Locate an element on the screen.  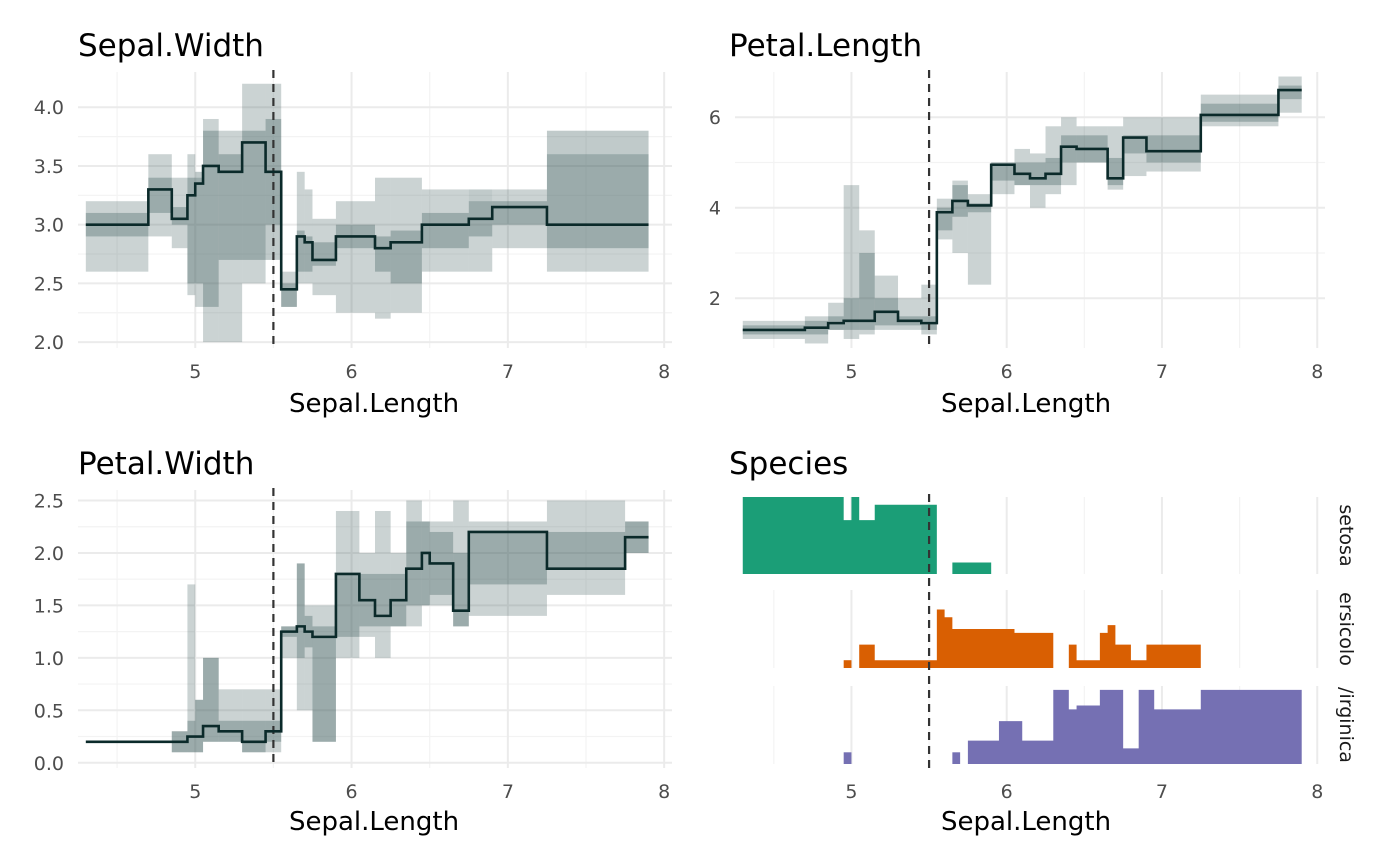
facet-strip-label: ersicolo is located at coordinates (1346, 629).